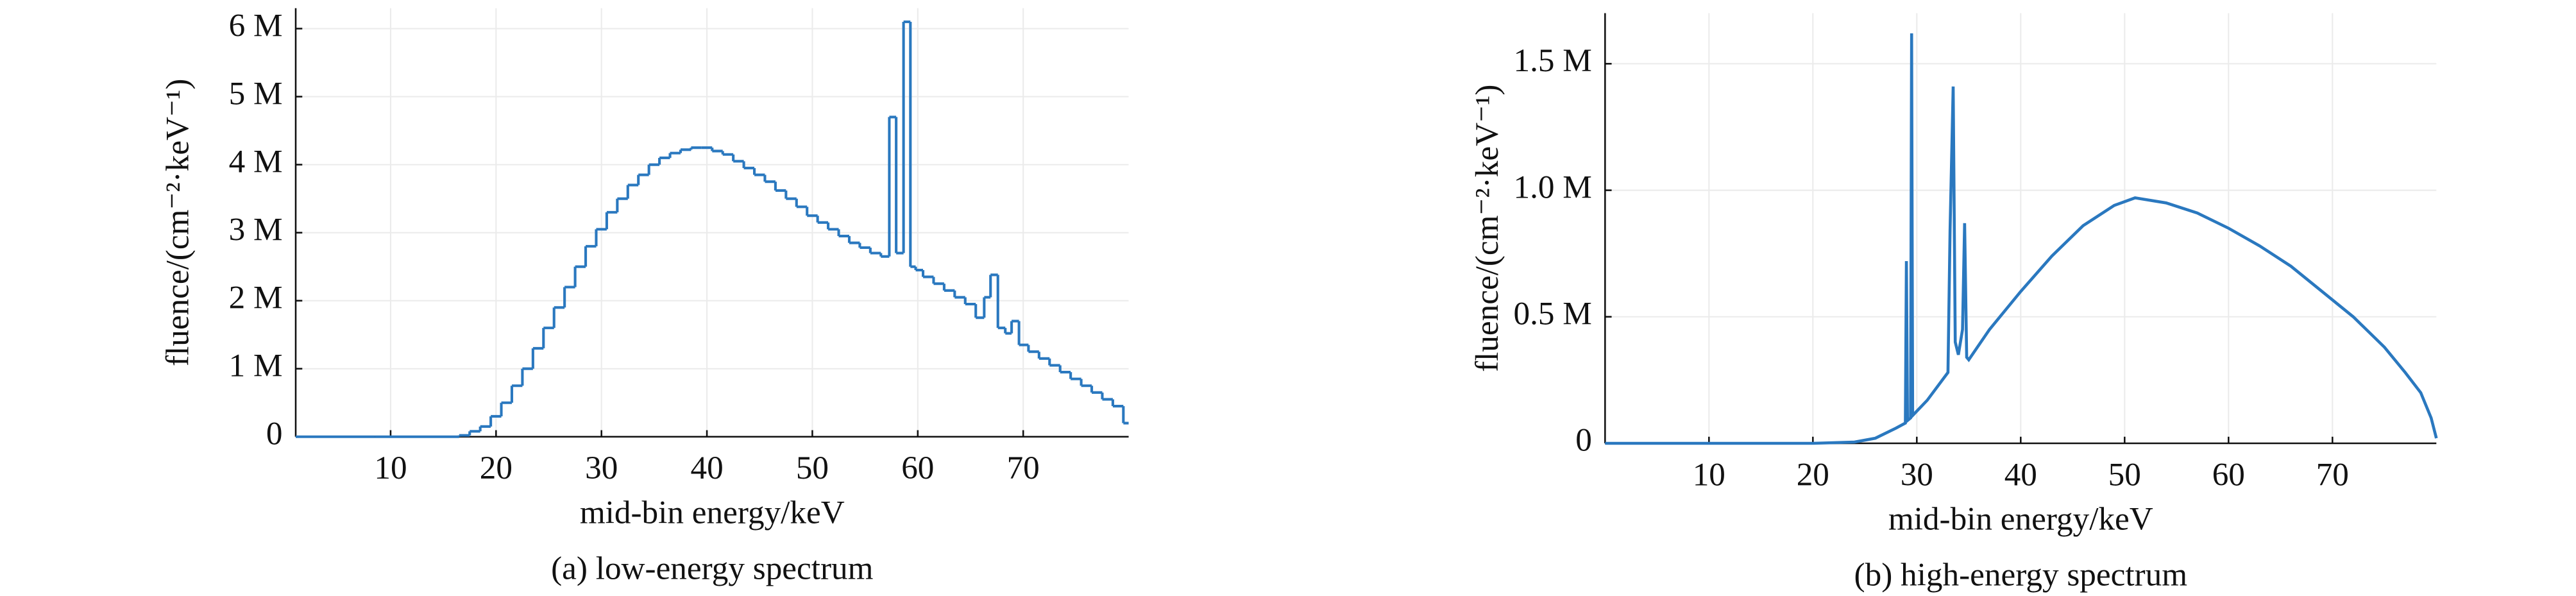  What do you see at coordinates (1552, 314) in the screenshot?
I see `y-tick-label: 0.5 M` at bounding box center [1552, 314].